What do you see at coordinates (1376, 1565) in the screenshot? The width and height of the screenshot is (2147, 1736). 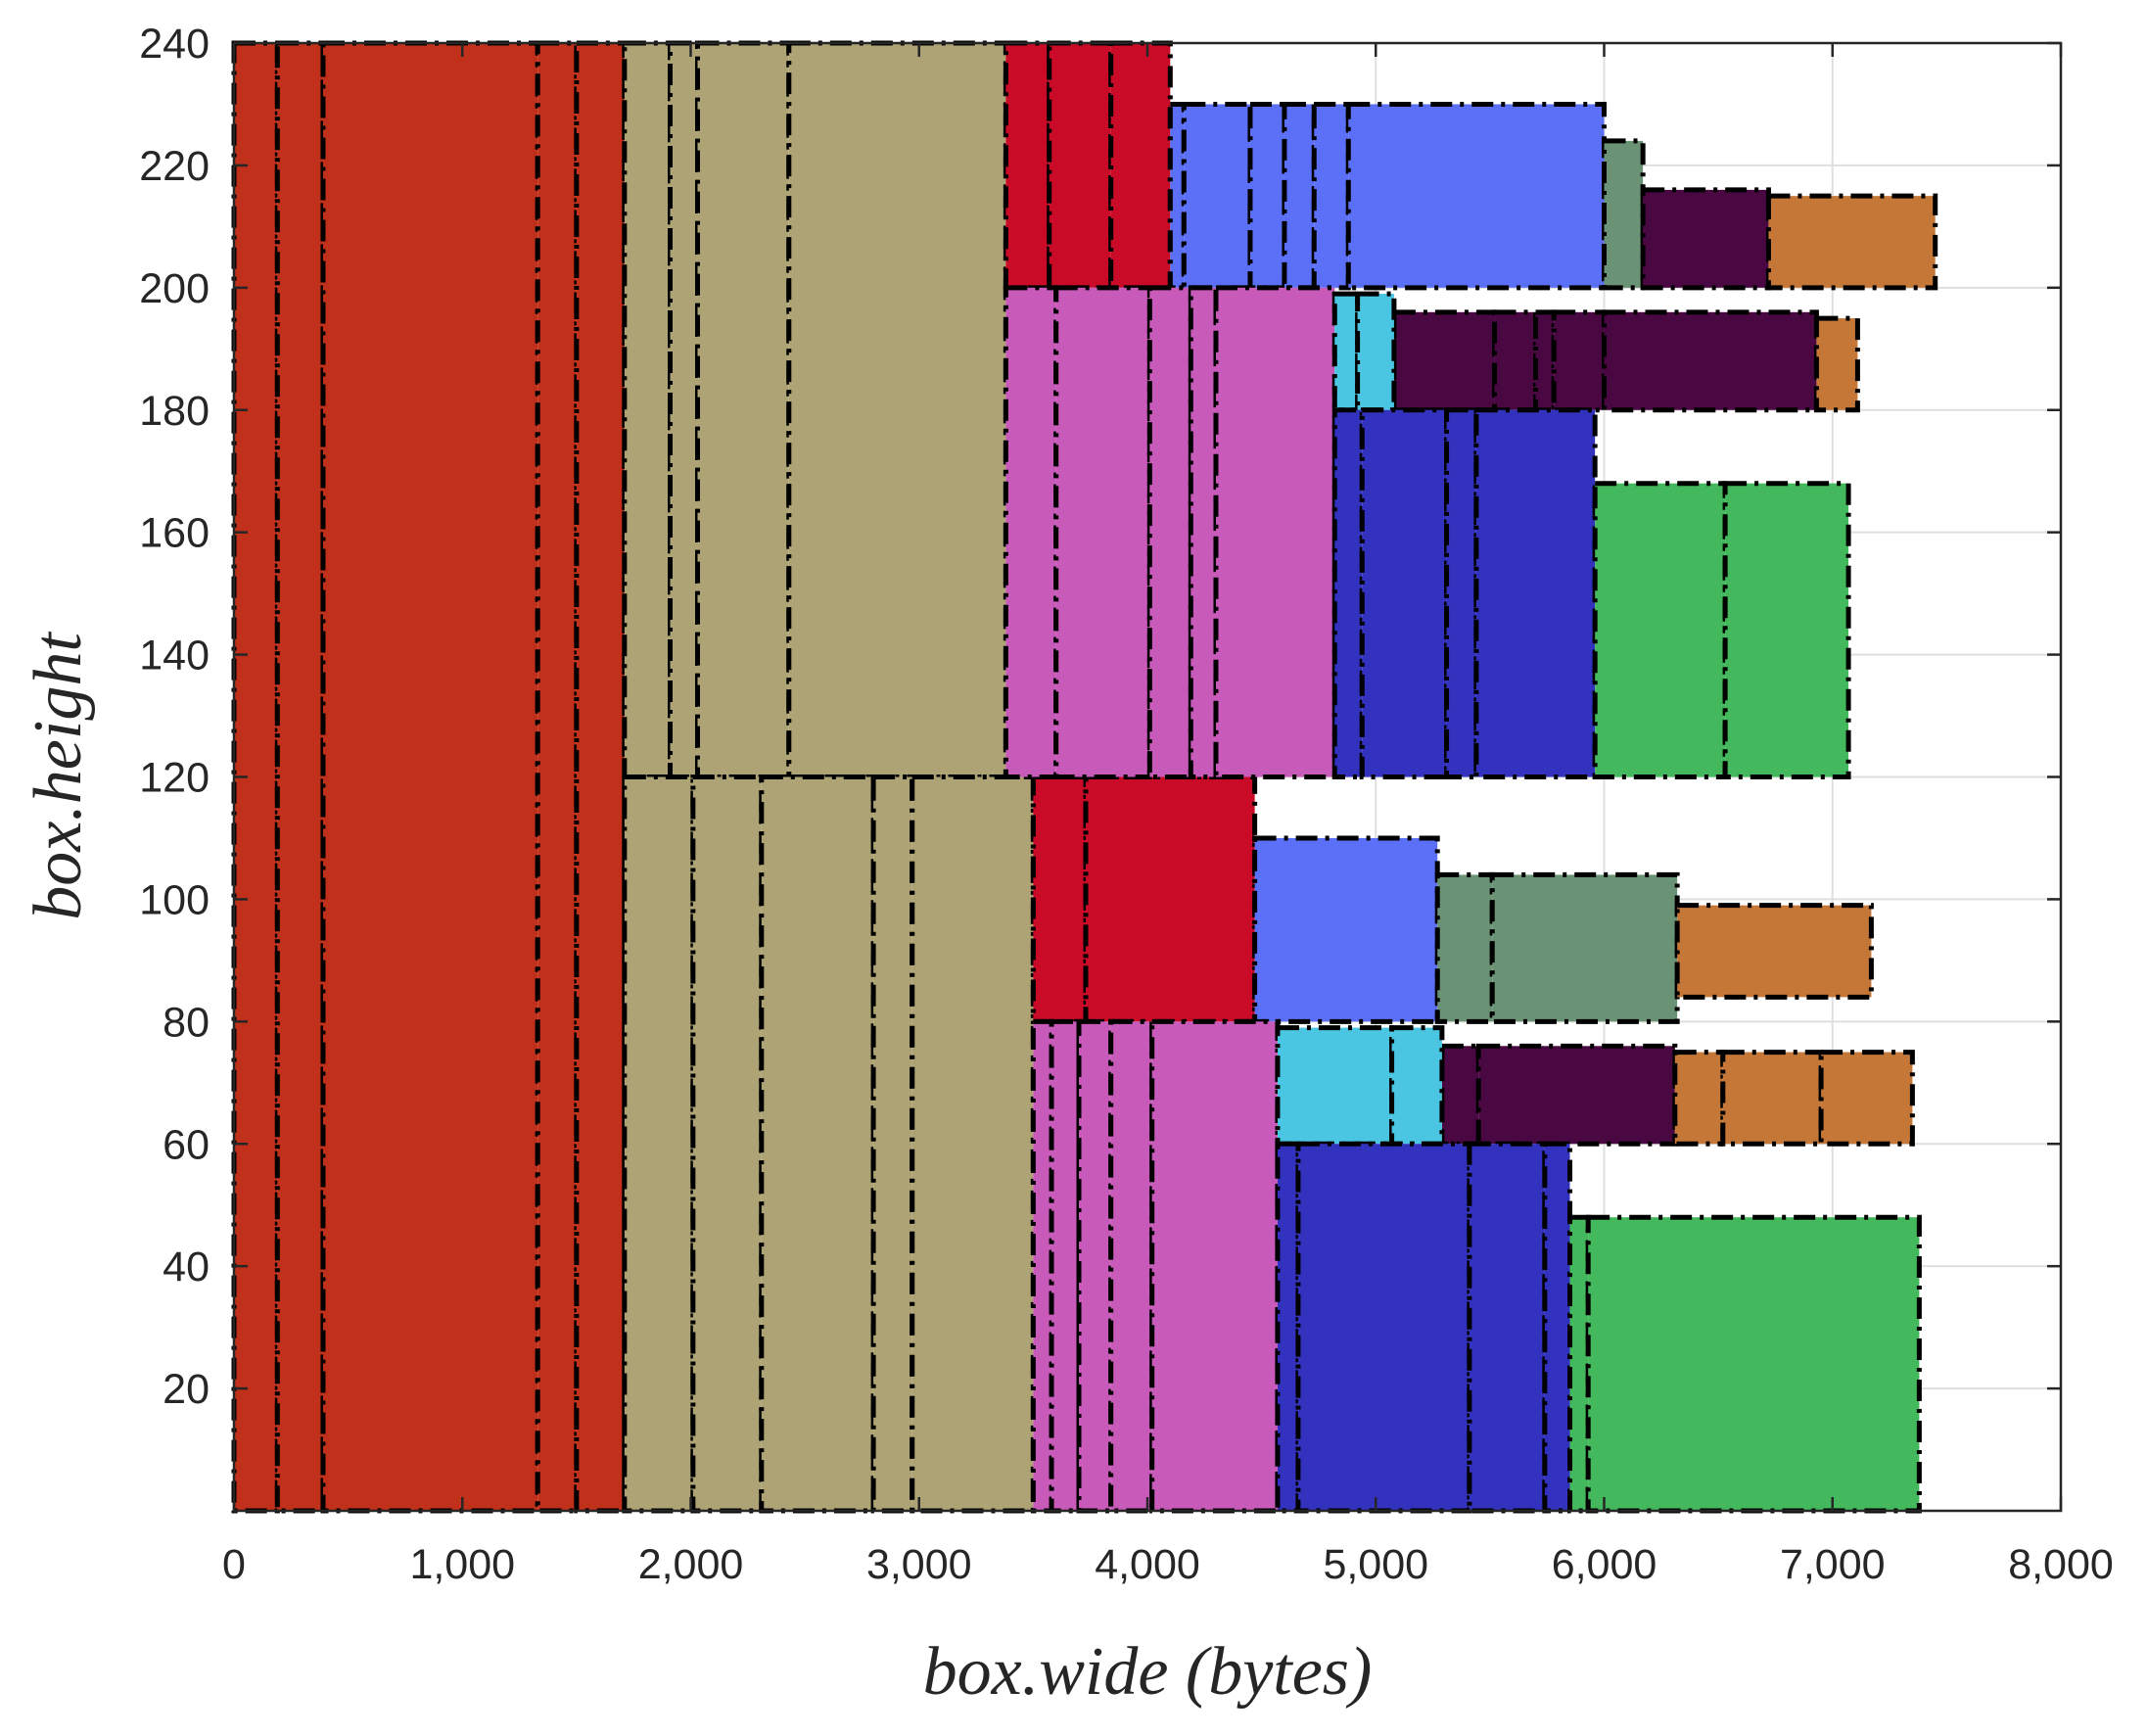 I see `x-tick-label-5: 5,000` at bounding box center [1376, 1565].